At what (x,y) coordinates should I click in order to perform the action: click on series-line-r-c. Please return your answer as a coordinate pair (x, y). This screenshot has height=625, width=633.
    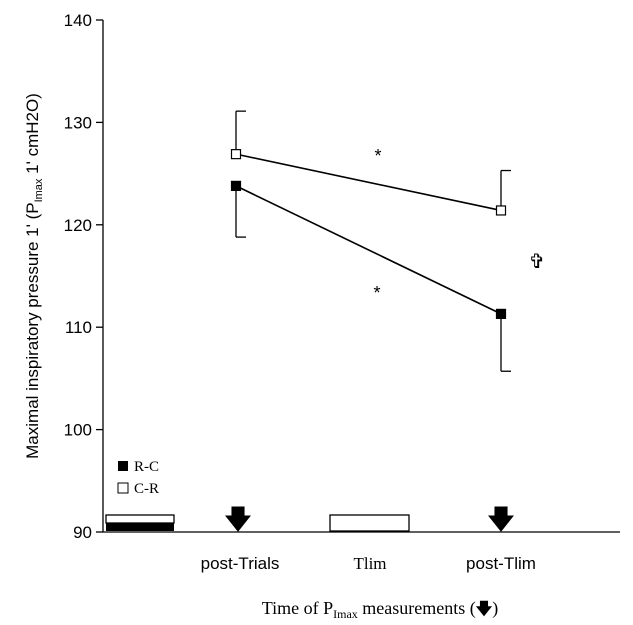
    Looking at the image, I should click on (368, 250).